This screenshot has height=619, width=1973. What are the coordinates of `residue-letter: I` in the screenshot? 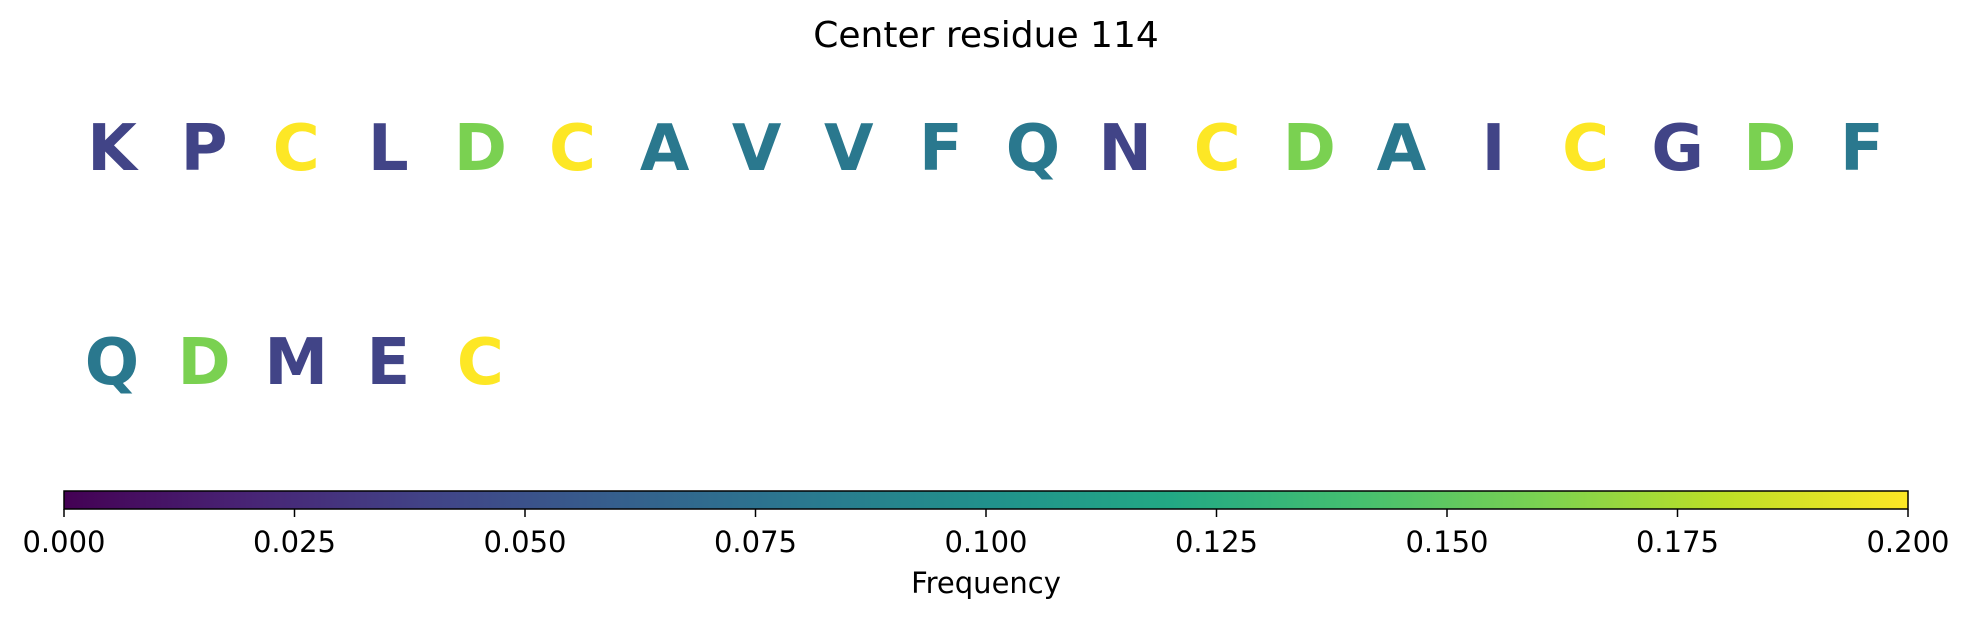 It's located at (1494, 149).